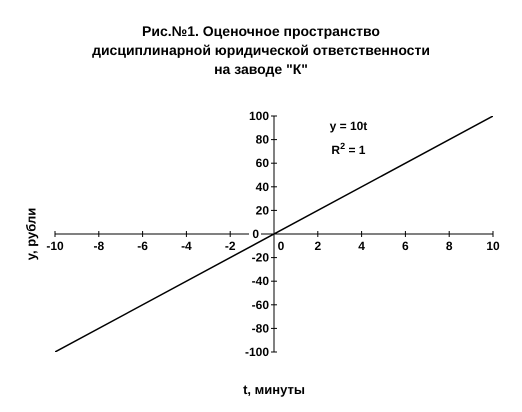 Image resolution: width=522 pixels, height=412 pixels. I want to click on x-tick-label: -10, so click(55, 246).